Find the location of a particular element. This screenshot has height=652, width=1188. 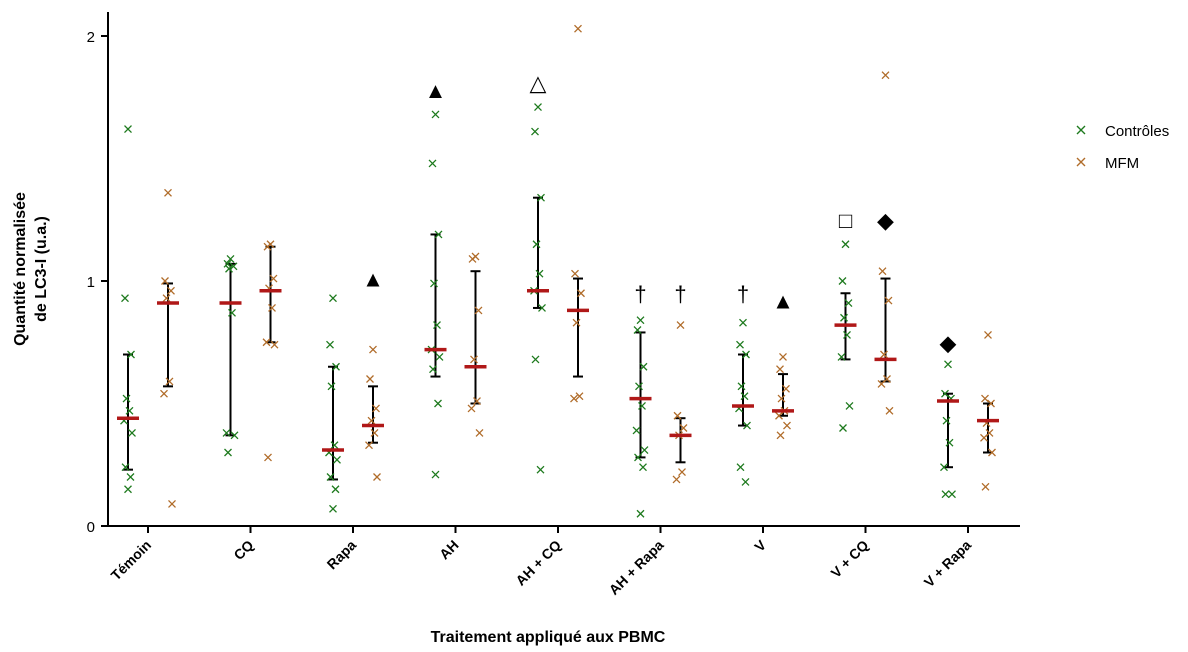

x-tick-label: AH + CQ is located at coordinates (538, 563).